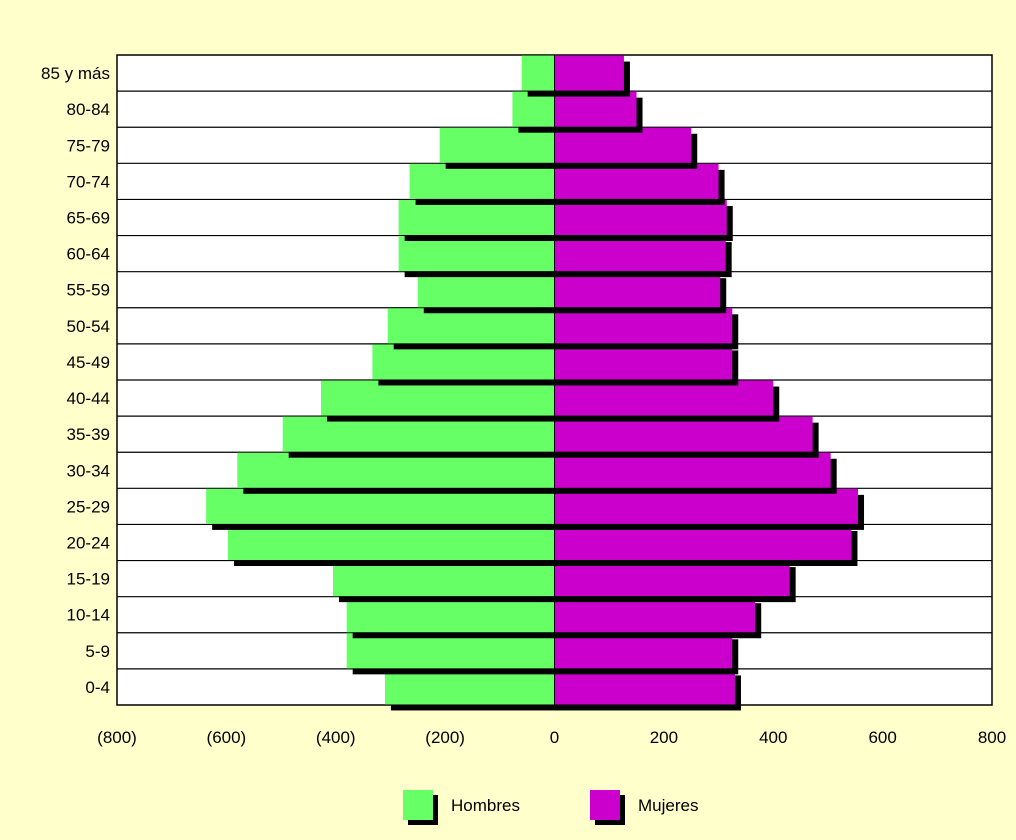 This screenshot has height=840, width=1016. Describe the element at coordinates (88, 615) in the screenshot. I see `y-tick-label: 10-14` at that location.